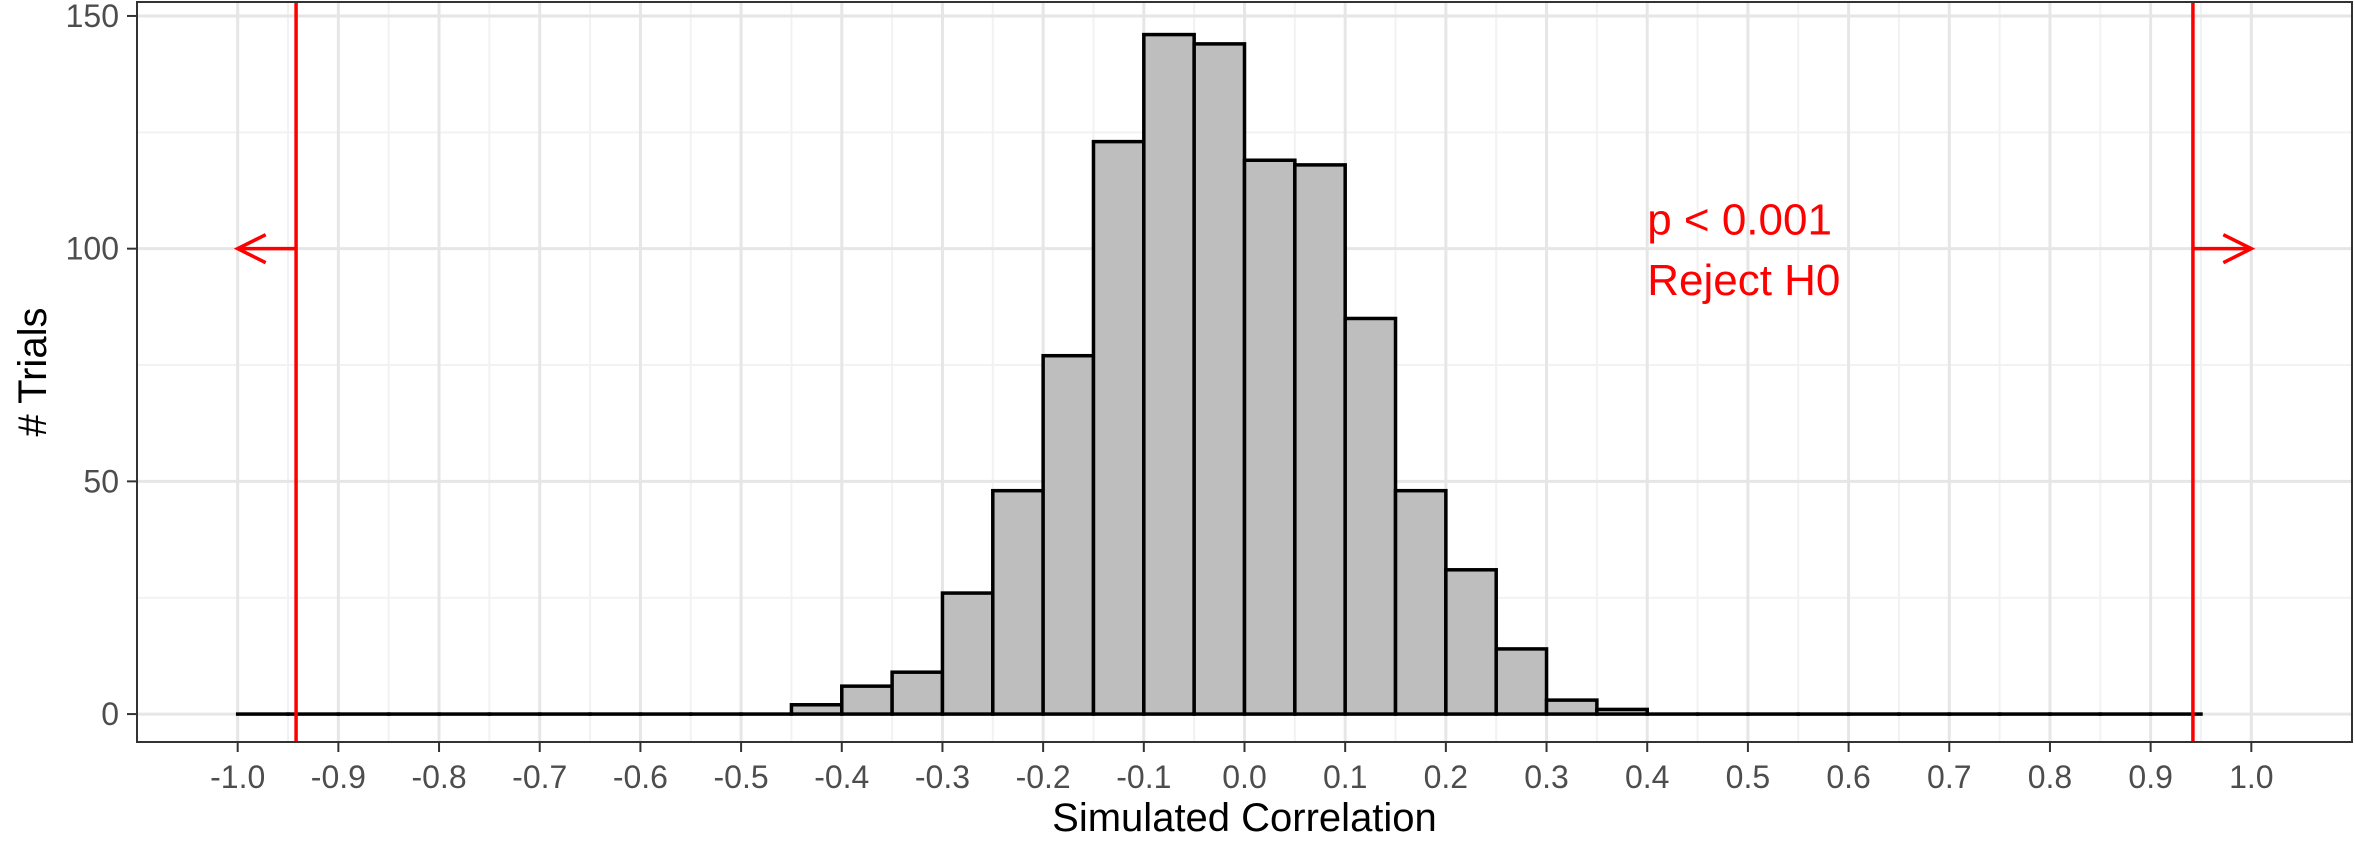 This screenshot has width=2355, height=850. Describe the element at coordinates (1043, 777) in the screenshot. I see `x-axis-tick-label: -0.2` at that location.